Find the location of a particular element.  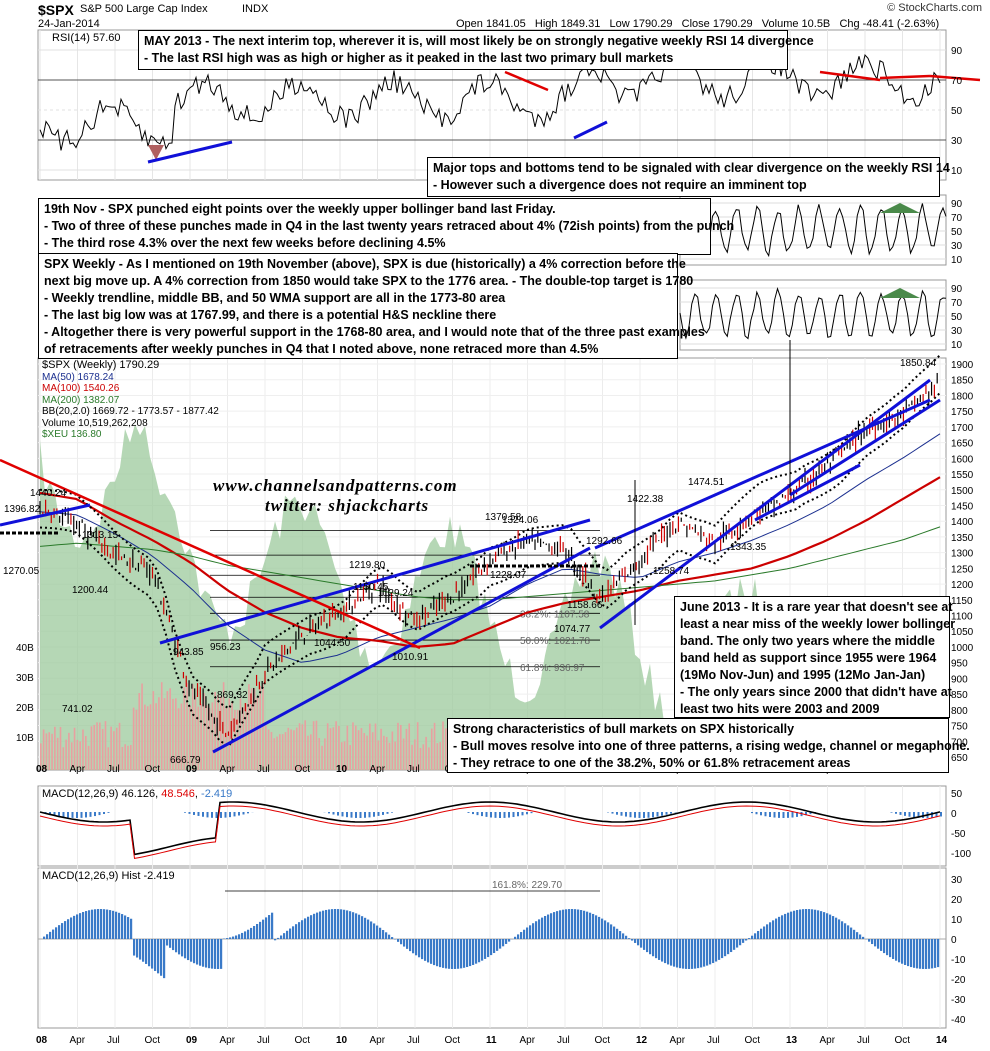

hist-tick: -40 is located at coordinates (958, 1020).